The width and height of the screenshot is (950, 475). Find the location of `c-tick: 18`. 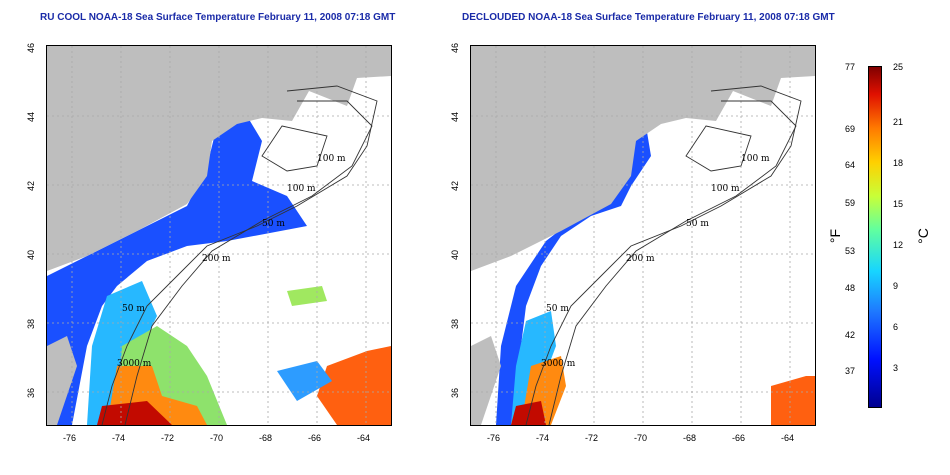

c-tick: 18 is located at coordinates (898, 163).